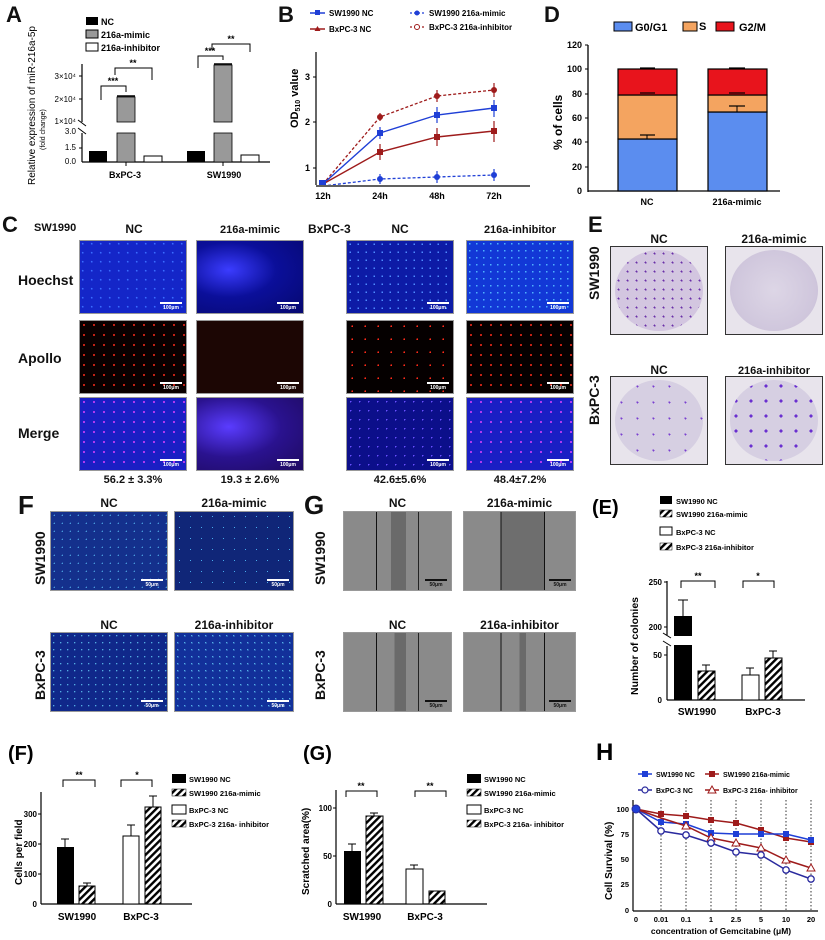 The height and width of the screenshot is (940, 825). I want to click on c-hoechst-sw1990-mimic: 100μm, so click(250, 277).